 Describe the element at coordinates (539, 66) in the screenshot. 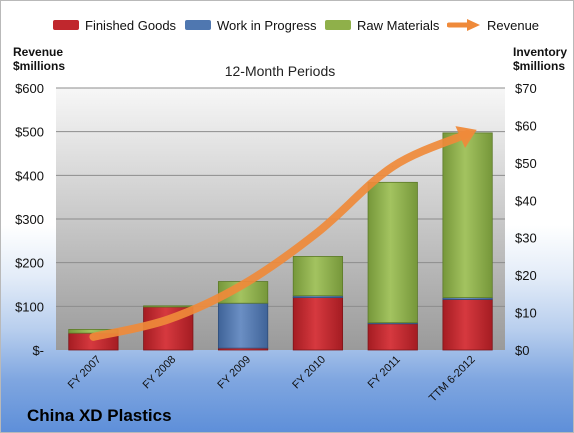

I see `right-axis-title-line2: $millions` at that location.